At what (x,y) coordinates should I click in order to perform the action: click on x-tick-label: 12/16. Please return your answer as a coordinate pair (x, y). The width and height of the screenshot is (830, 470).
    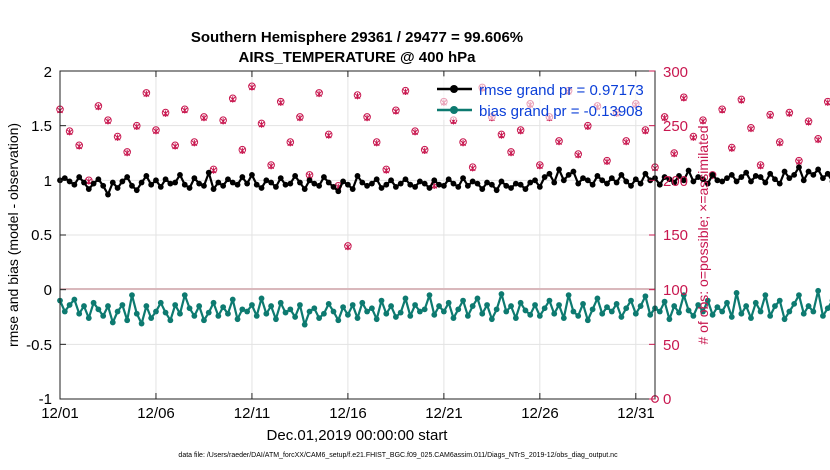
    Looking at the image, I should click on (348, 413).